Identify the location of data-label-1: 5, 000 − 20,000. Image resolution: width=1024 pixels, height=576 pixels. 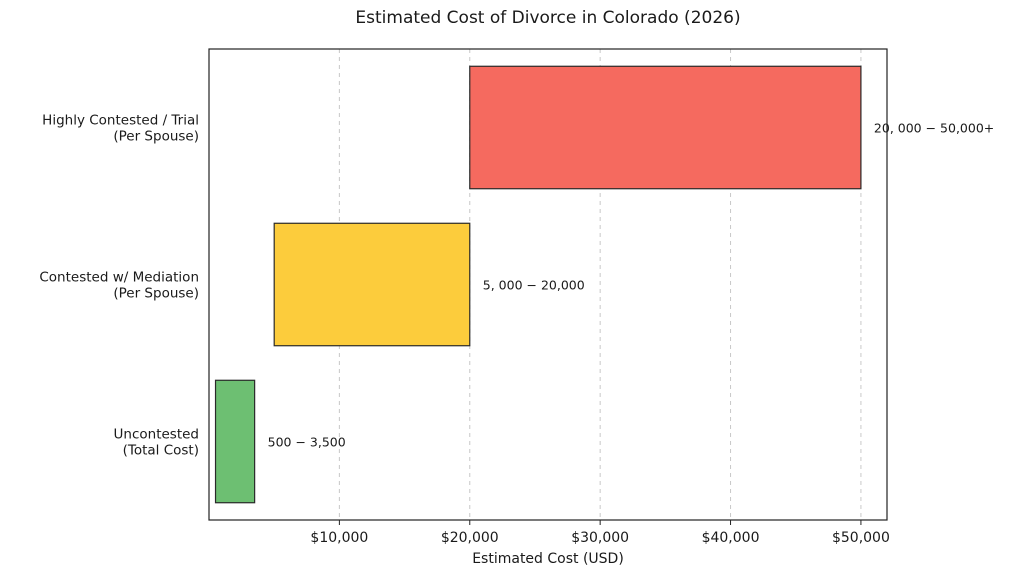
(534, 285).